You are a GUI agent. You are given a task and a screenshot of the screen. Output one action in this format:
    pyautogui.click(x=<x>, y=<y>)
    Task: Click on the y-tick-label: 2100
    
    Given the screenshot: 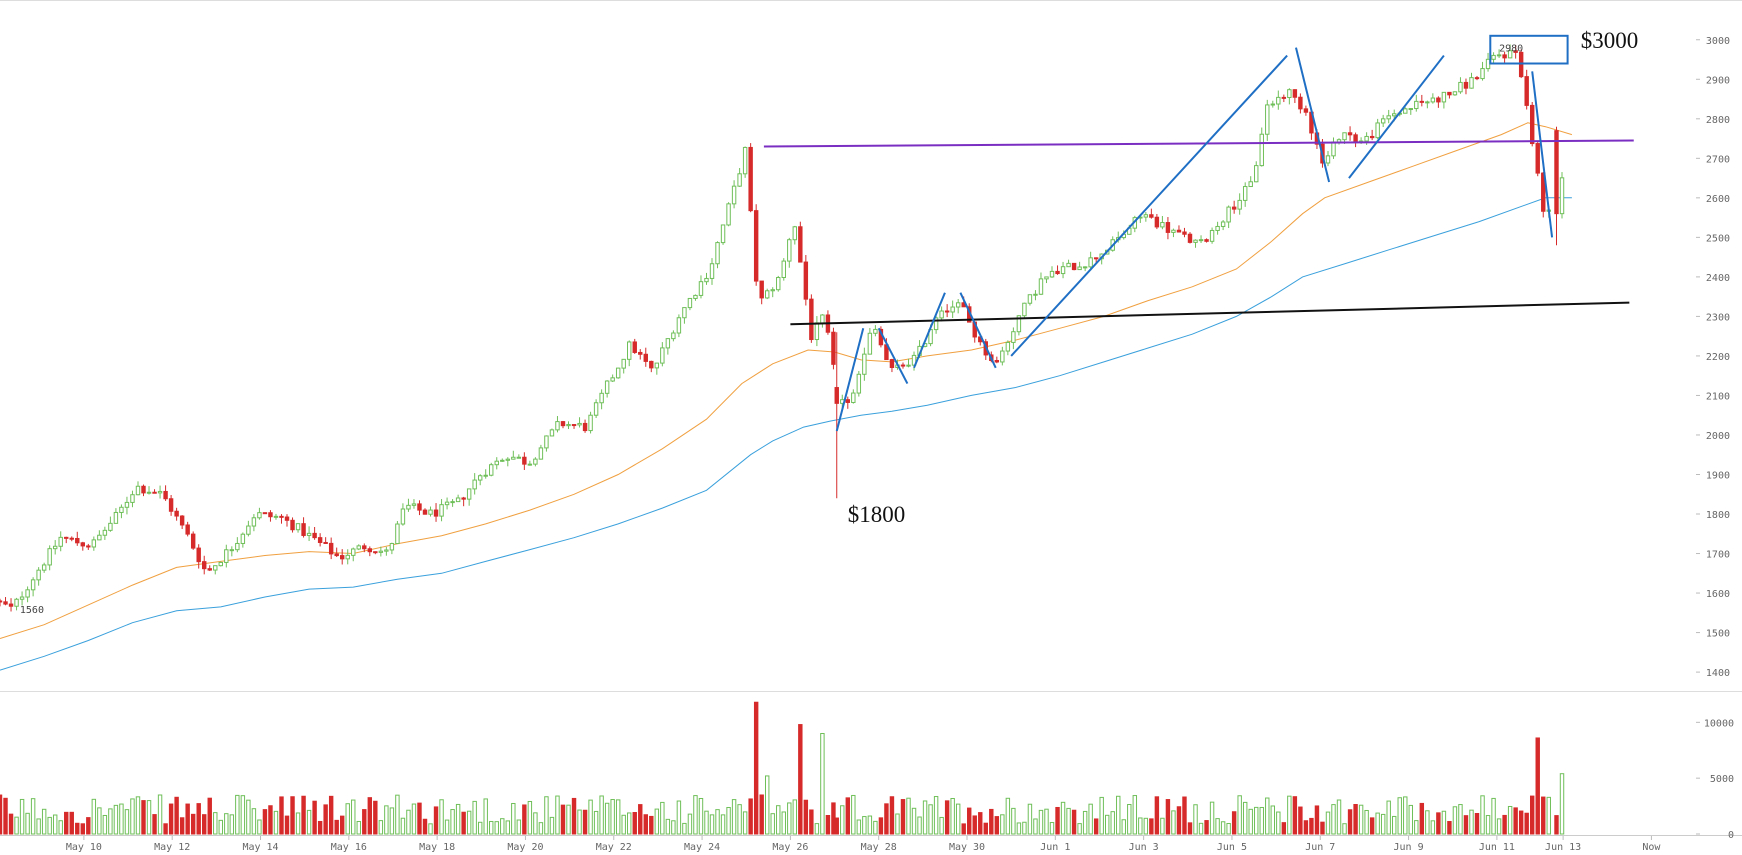 What is the action you would take?
    pyautogui.click(x=1718, y=396)
    